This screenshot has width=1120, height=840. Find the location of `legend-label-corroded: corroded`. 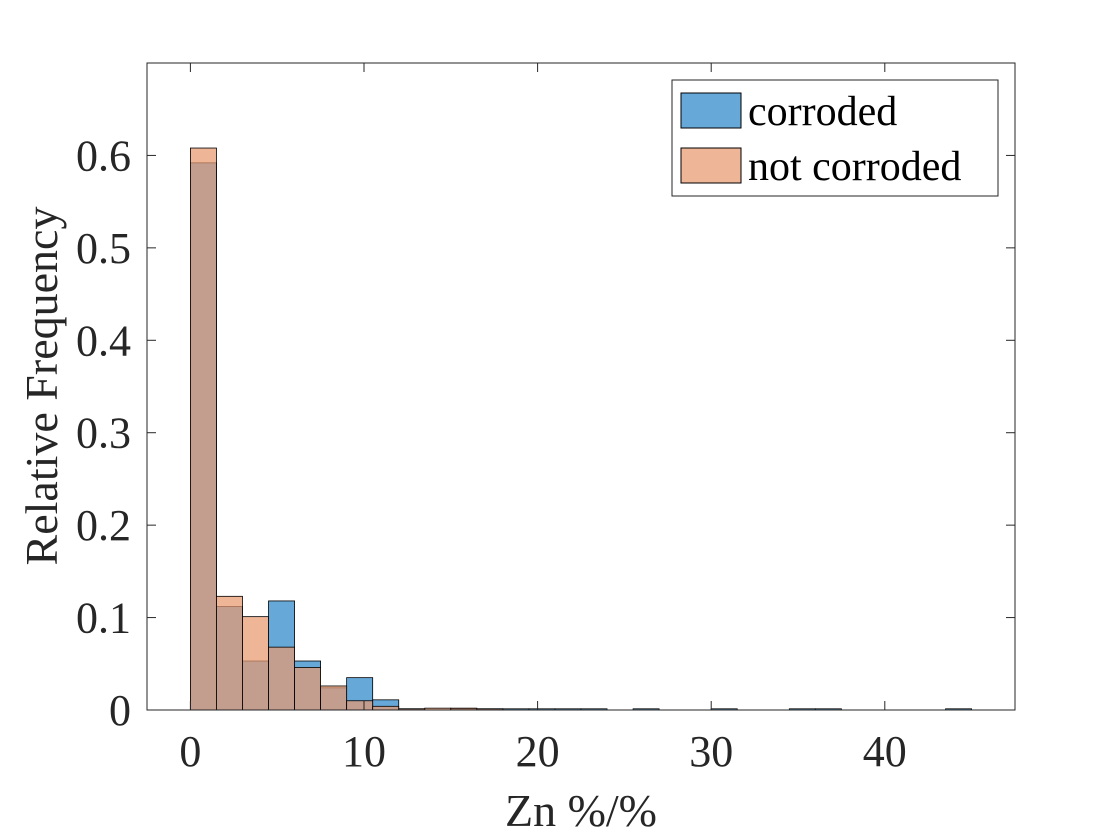

legend-label-corroded: corroded is located at coordinates (822, 112).